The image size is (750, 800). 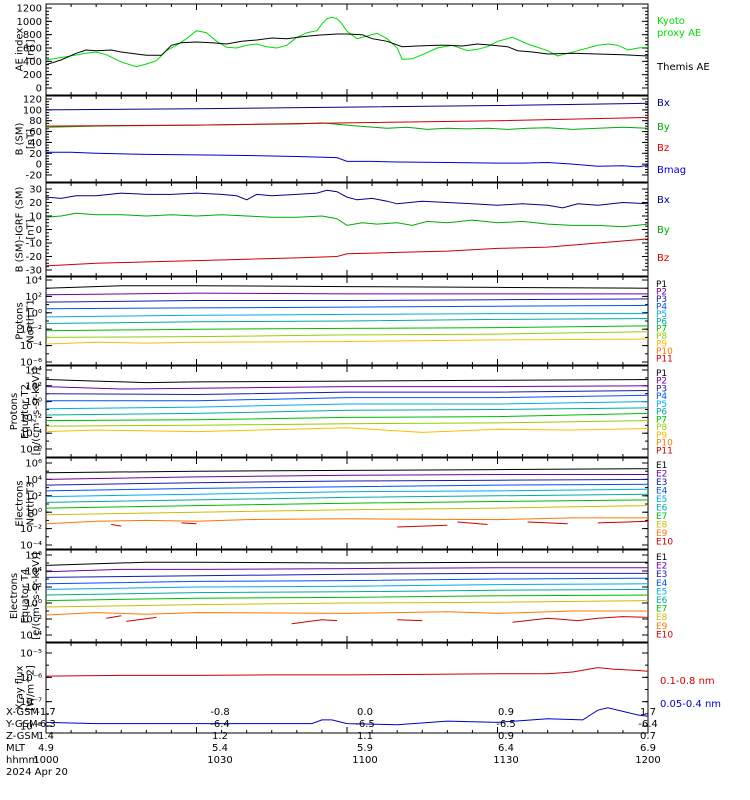 What do you see at coordinates (661, 483) in the screenshot?
I see `legend-entry: E3` at bounding box center [661, 483].